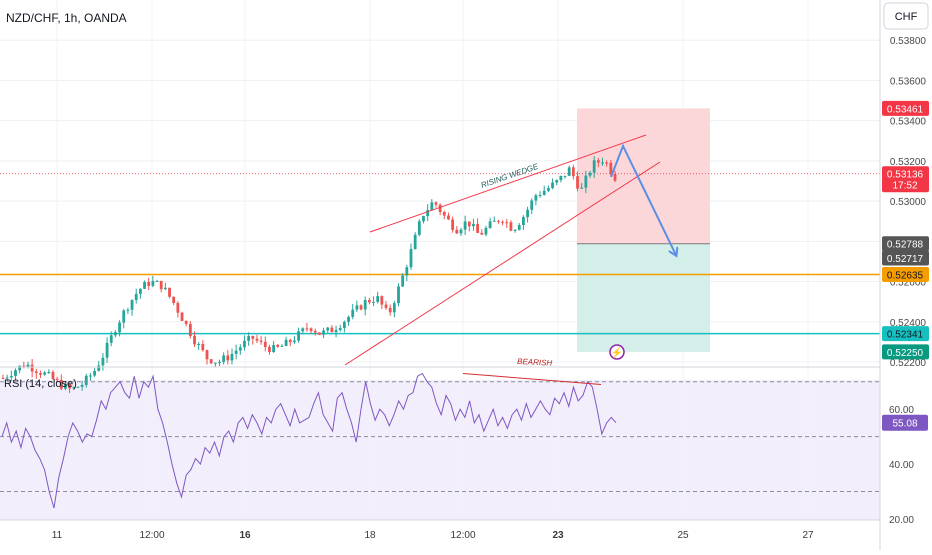  What do you see at coordinates (502, 263) in the screenshot?
I see `wedge-lower-trendline` at bounding box center [502, 263].